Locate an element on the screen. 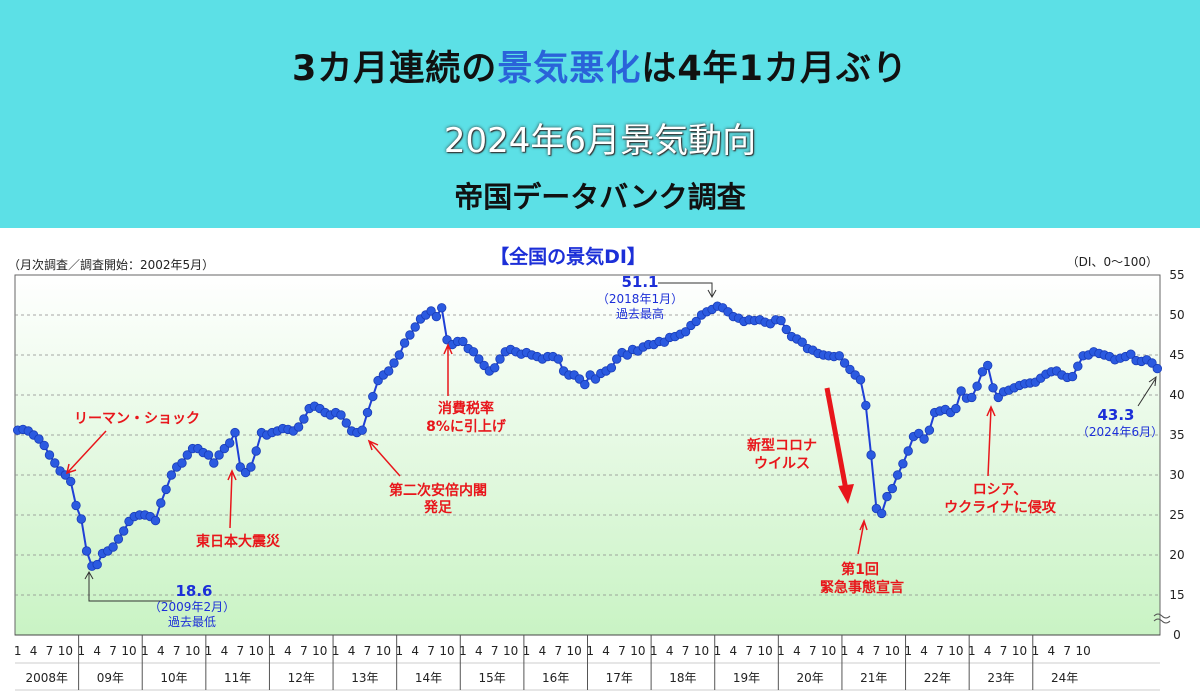 This screenshot has height=700, width=1200. headline-part1: 3カ月連続の is located at coordinates (394, 69).